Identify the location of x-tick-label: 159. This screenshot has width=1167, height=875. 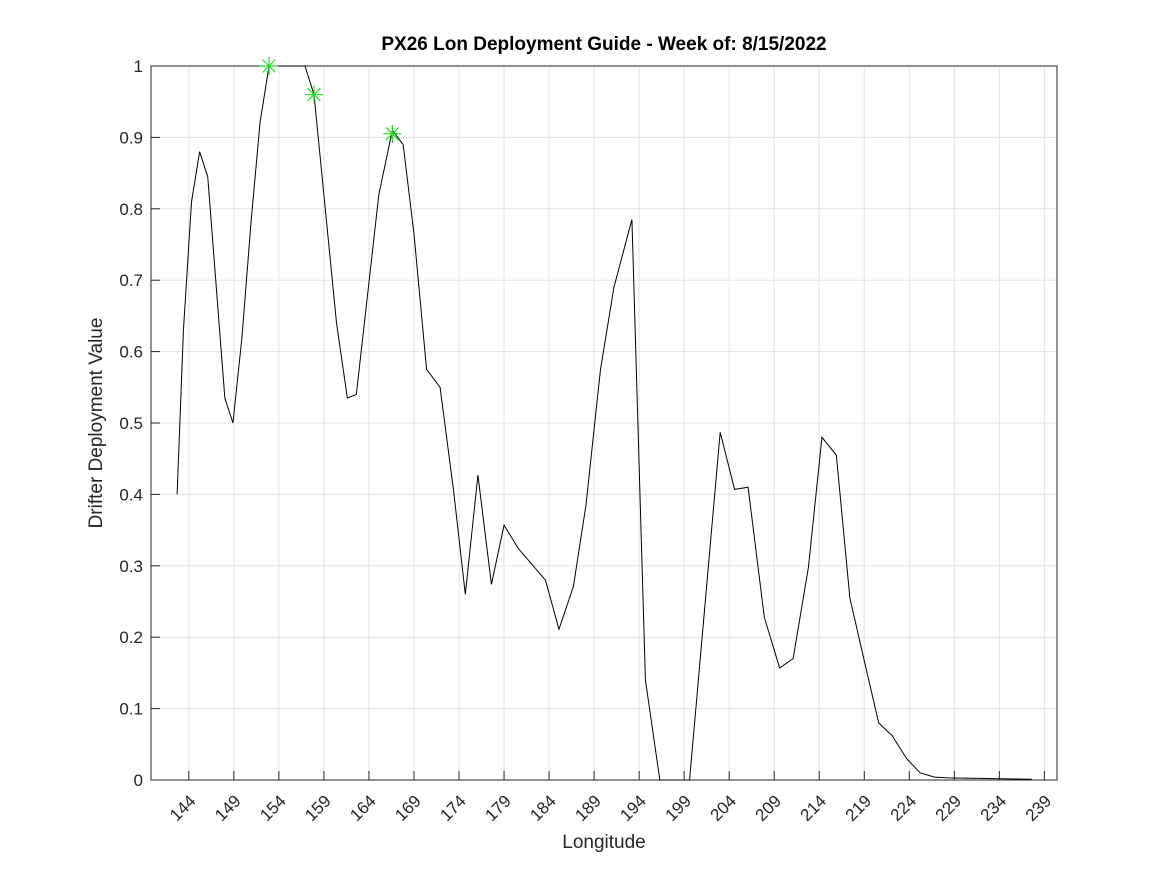
(317, 807).